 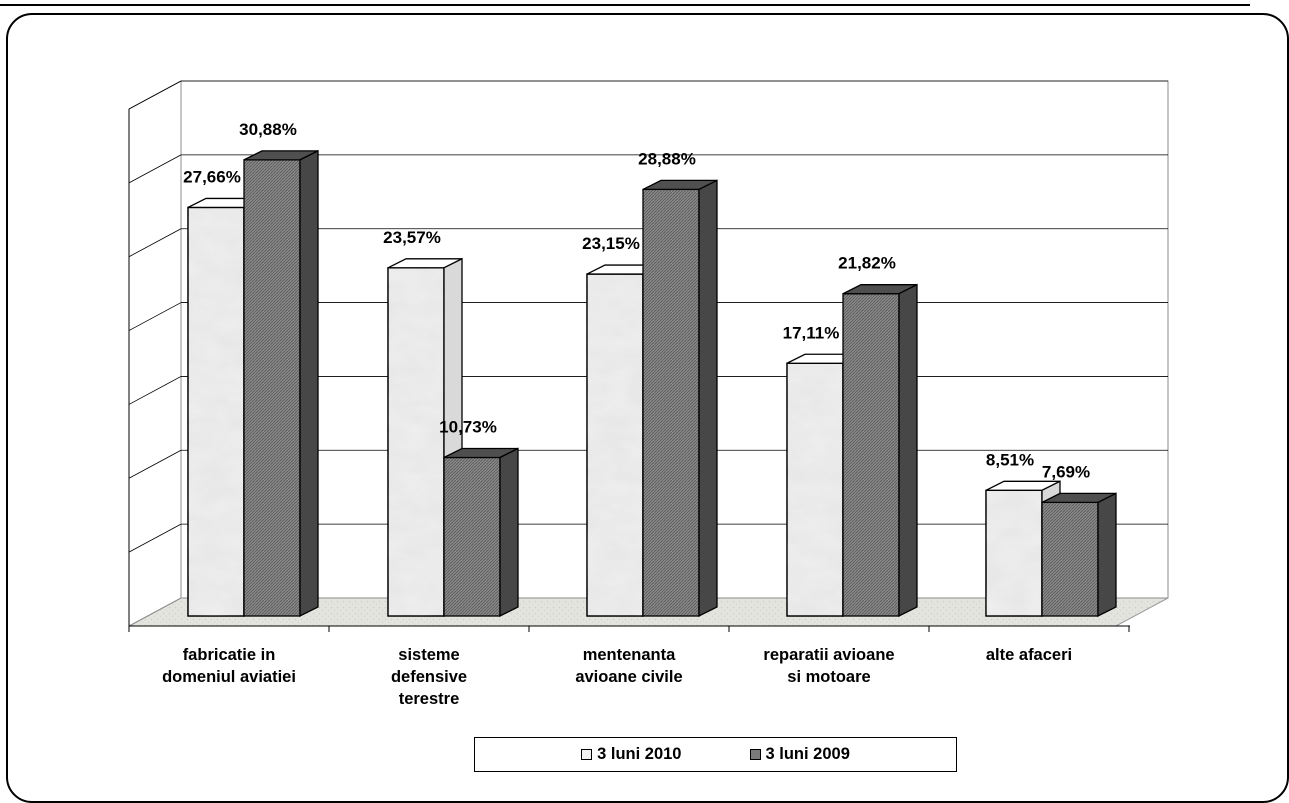 What do you see at coordinates (1066, 471) in the screenshot?
I see `data-label-2009-4: 7,69%` at bounding box center [1066, 471].